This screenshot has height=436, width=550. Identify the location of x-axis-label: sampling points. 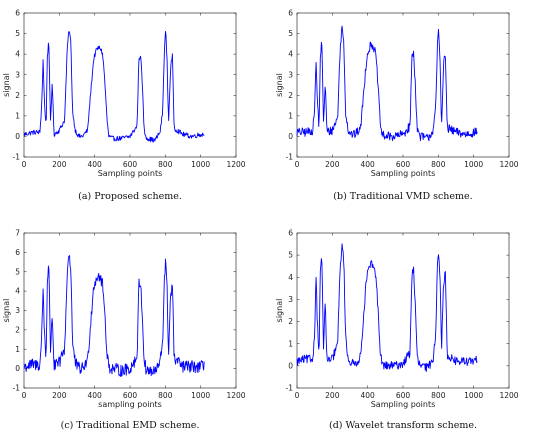
(130, 404).